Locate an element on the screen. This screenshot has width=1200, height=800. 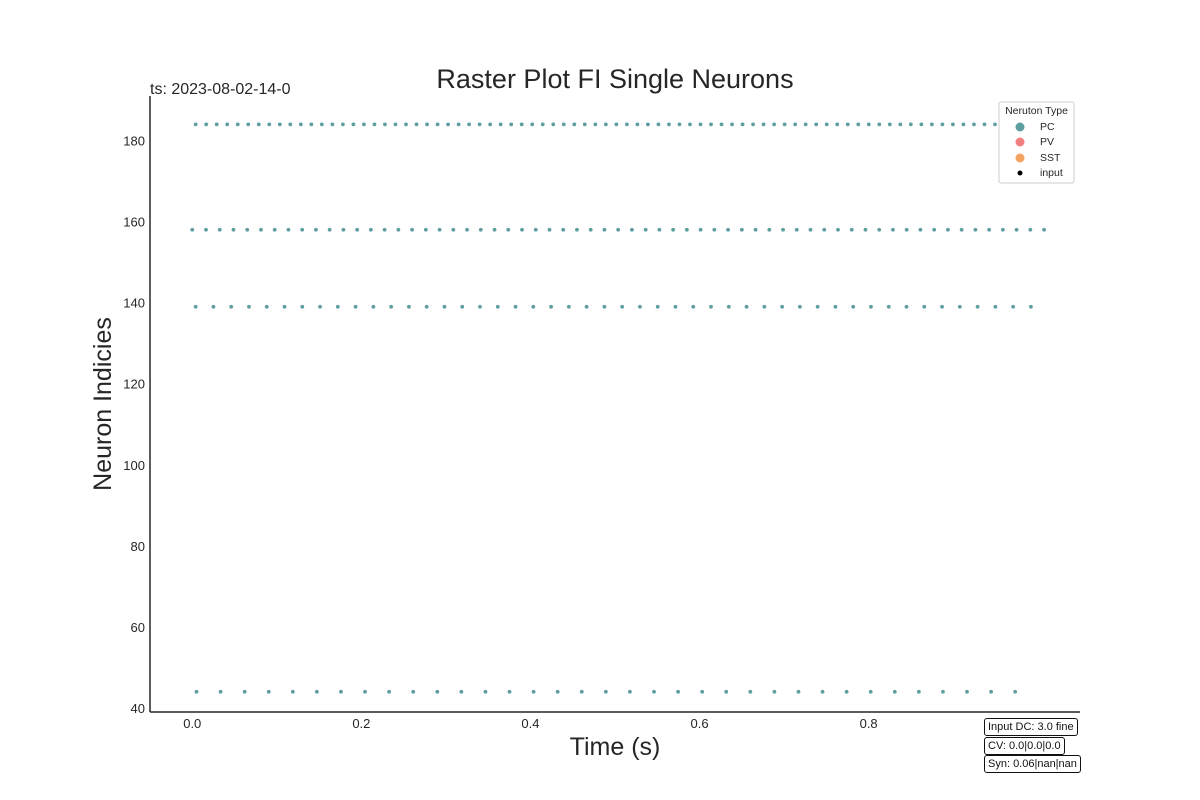
y-tick-label: 160 is located at coordinates (134, 222).